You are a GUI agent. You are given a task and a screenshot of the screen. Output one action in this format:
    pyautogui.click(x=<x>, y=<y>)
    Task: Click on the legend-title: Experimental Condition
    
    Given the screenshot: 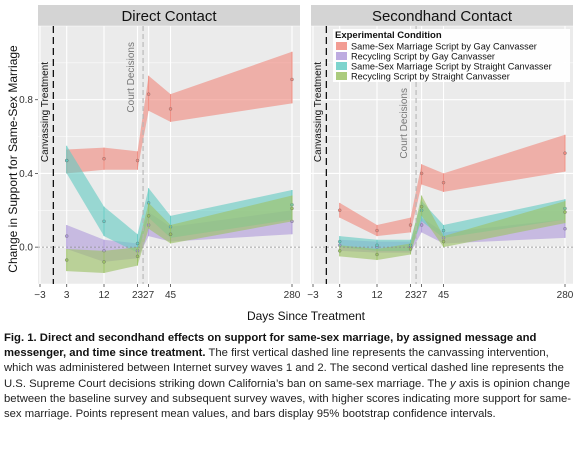 What is the action you would take?
    pyautogui.click(x=388, y=35)
    